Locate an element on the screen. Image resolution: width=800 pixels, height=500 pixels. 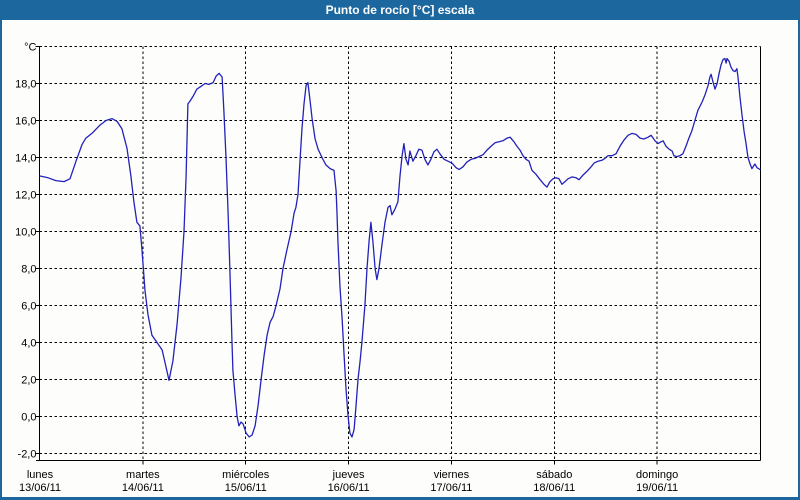
day-name-label: domingo is located at coordinates (657, 475).